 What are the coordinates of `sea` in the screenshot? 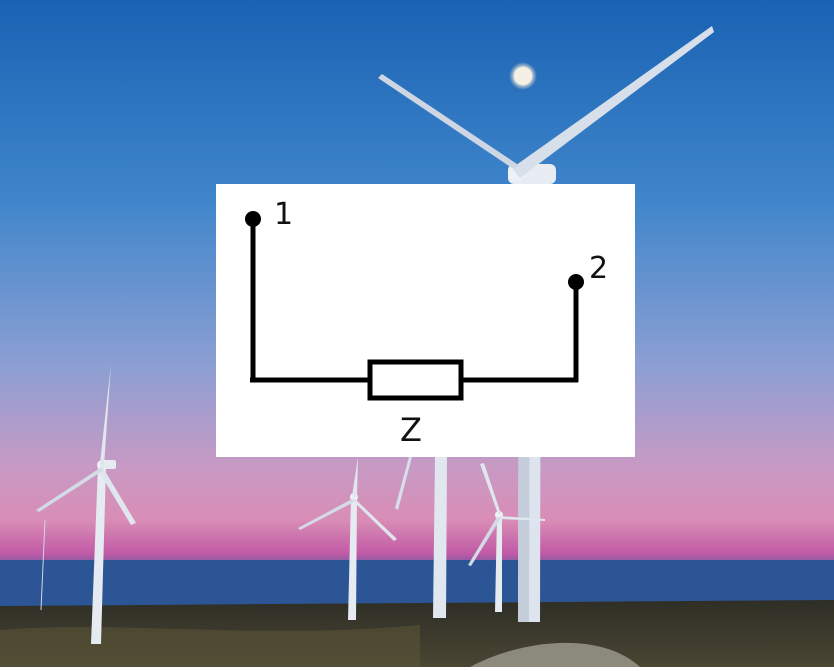 It's located at (417, 584).